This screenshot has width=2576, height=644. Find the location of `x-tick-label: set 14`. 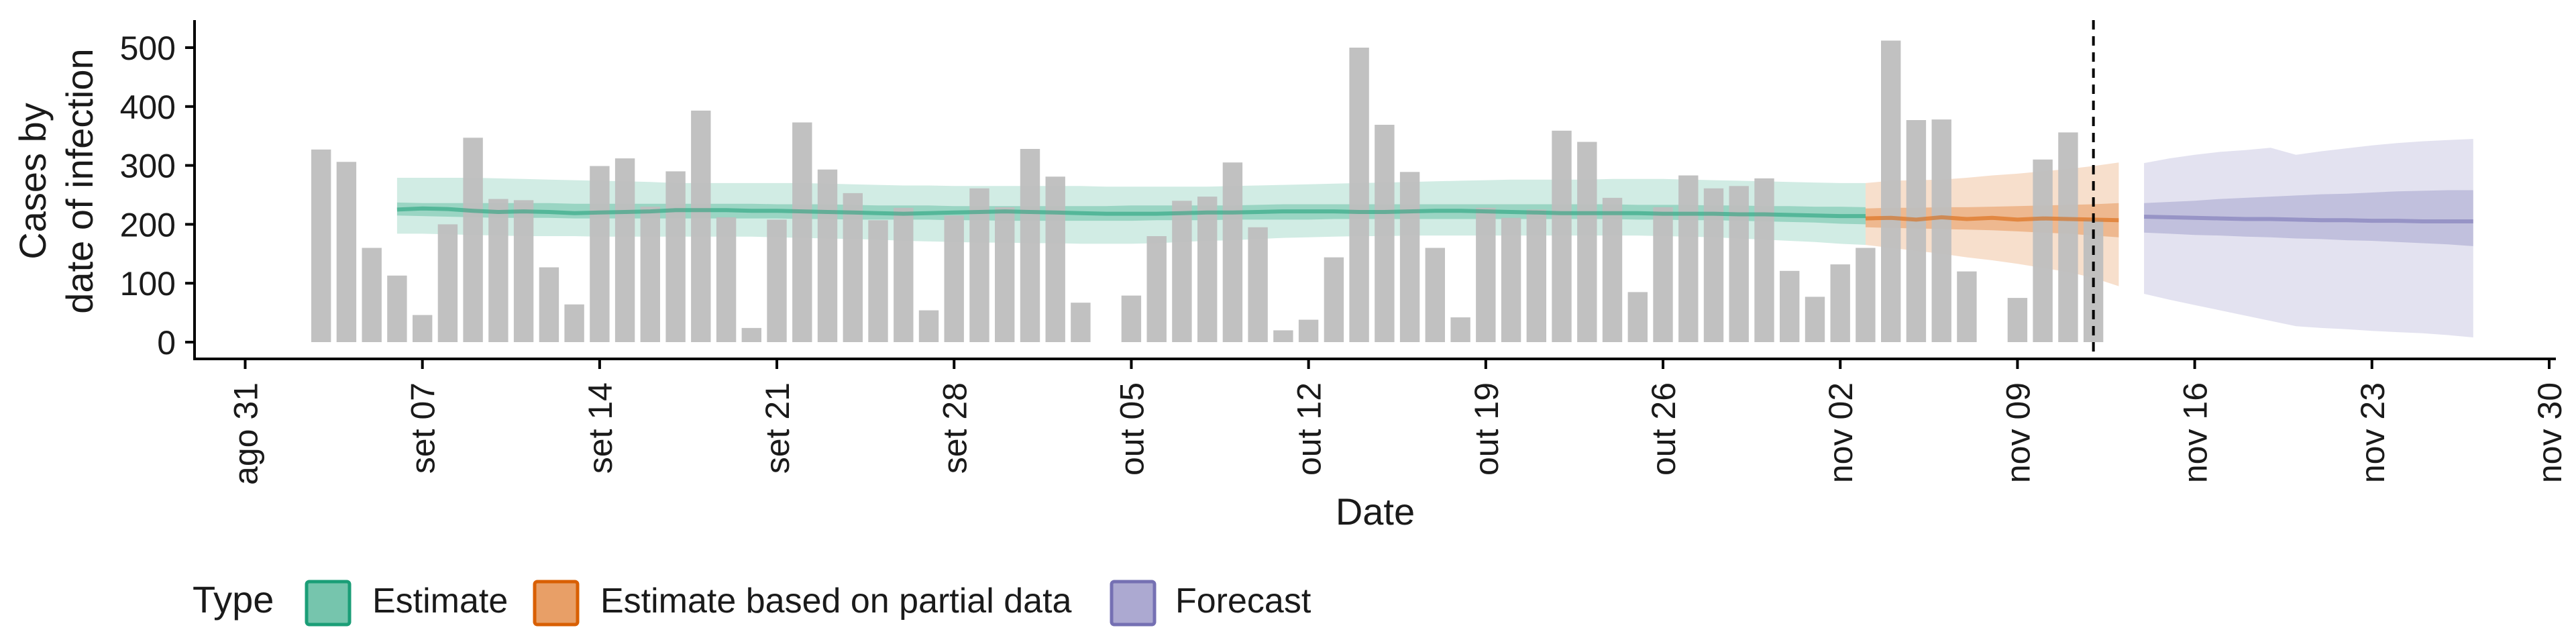

x-tick-label: set 14 is located at coordinates (600, 428).